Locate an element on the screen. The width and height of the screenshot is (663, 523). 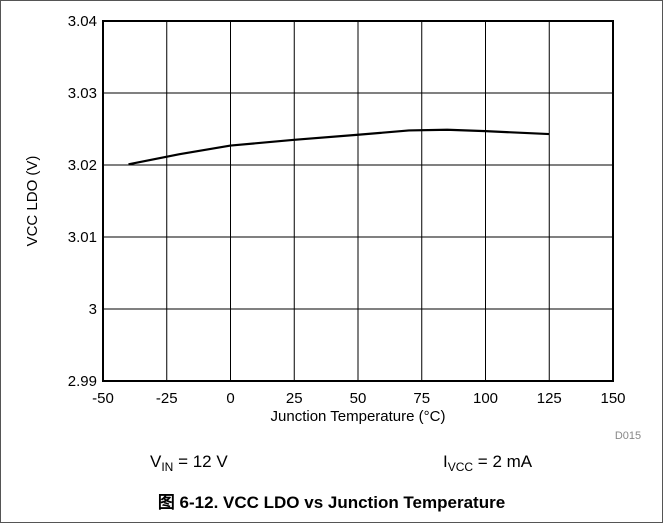
x-tick-label: 150 is located at coordinates (612, 398).